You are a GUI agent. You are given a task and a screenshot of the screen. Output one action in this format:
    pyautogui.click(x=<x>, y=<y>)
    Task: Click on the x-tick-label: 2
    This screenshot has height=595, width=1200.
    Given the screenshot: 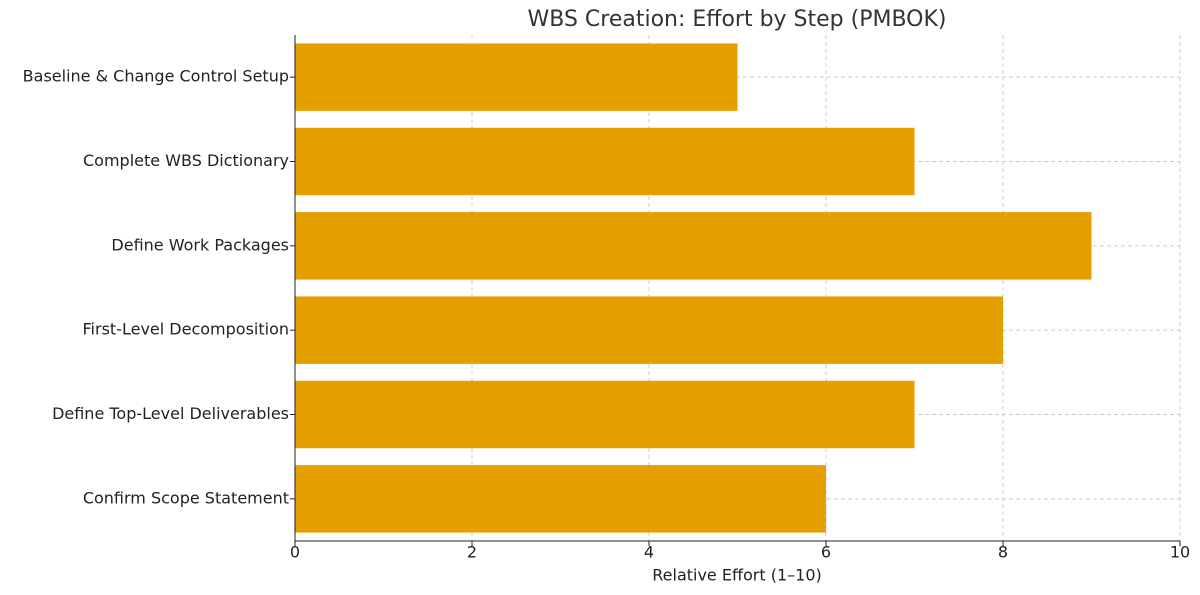 What is the action you would take?
    pyautogui.click(x=472, y=552)
    